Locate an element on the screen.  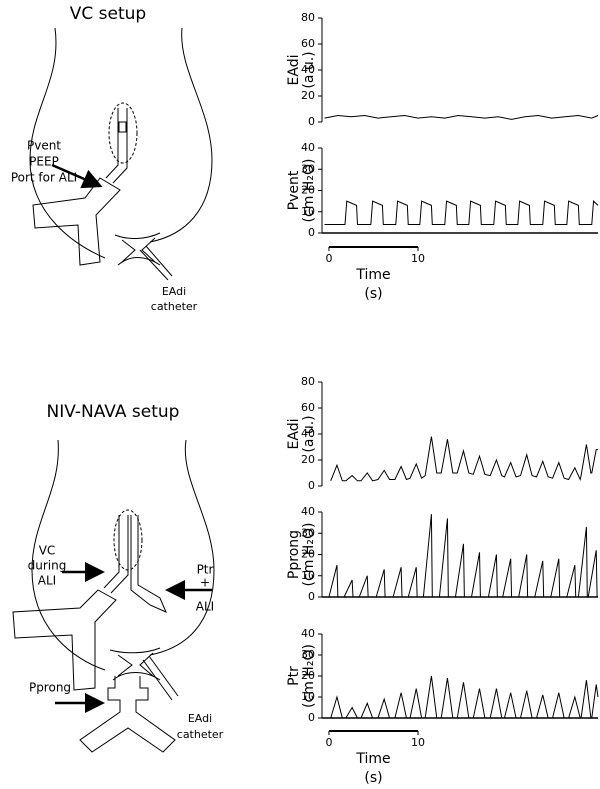
diagram-title: NIV-NAVA setup is located at coordinates (113, 412).